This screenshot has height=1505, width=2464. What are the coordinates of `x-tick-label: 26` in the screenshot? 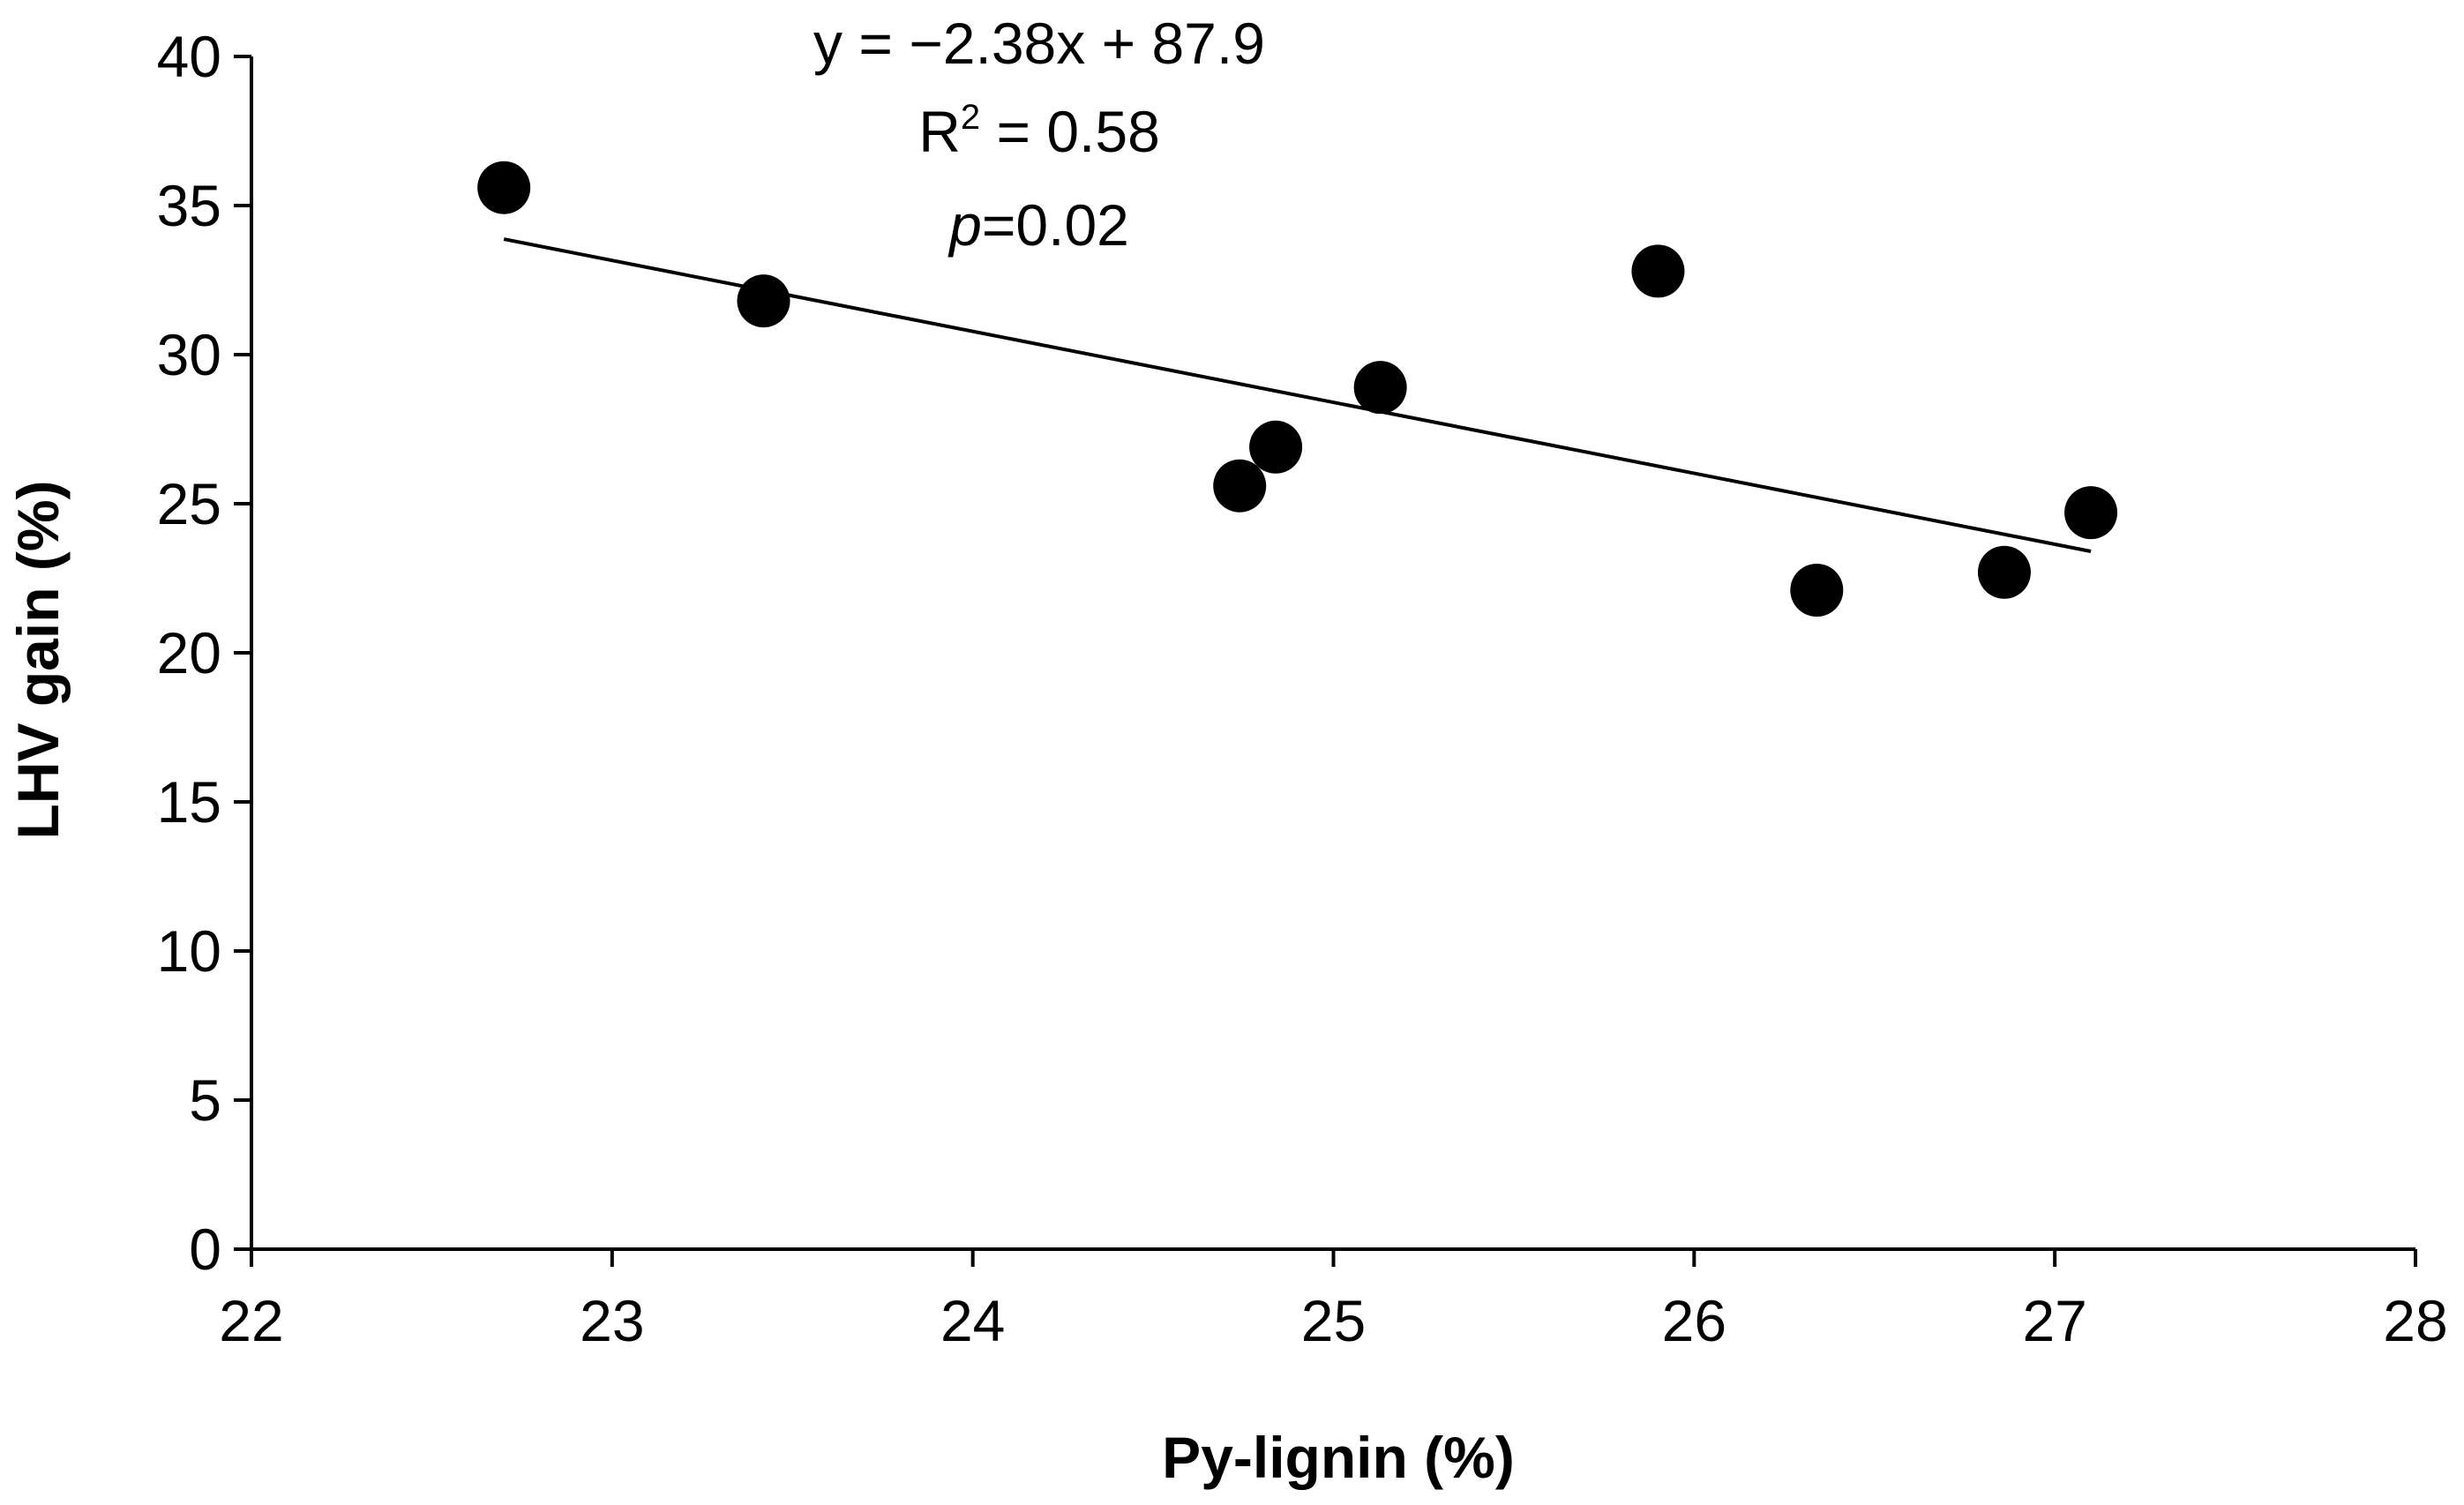 It's located at (1694, 1320).